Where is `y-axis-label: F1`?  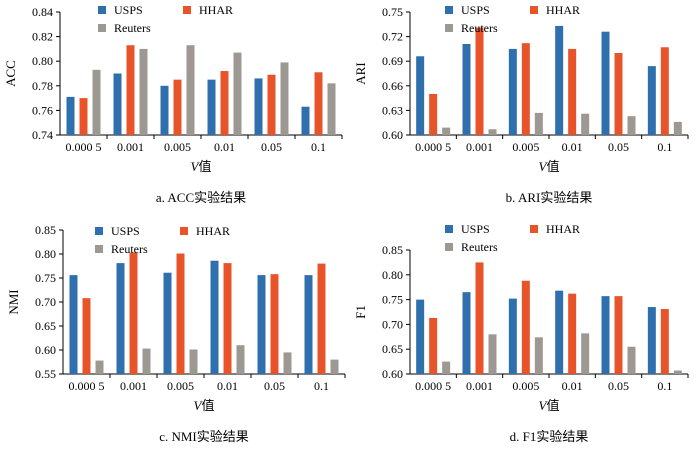 y-axis-label: F1 is located at coordinates (360, 312).